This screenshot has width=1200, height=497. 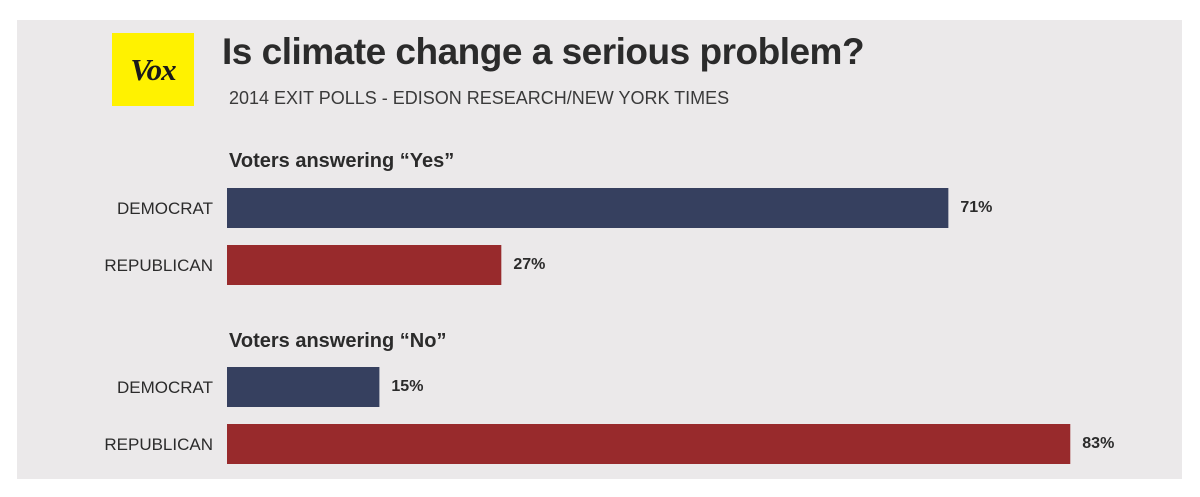 I want to click on bar-yes-republican, so click(x=364, y=265).